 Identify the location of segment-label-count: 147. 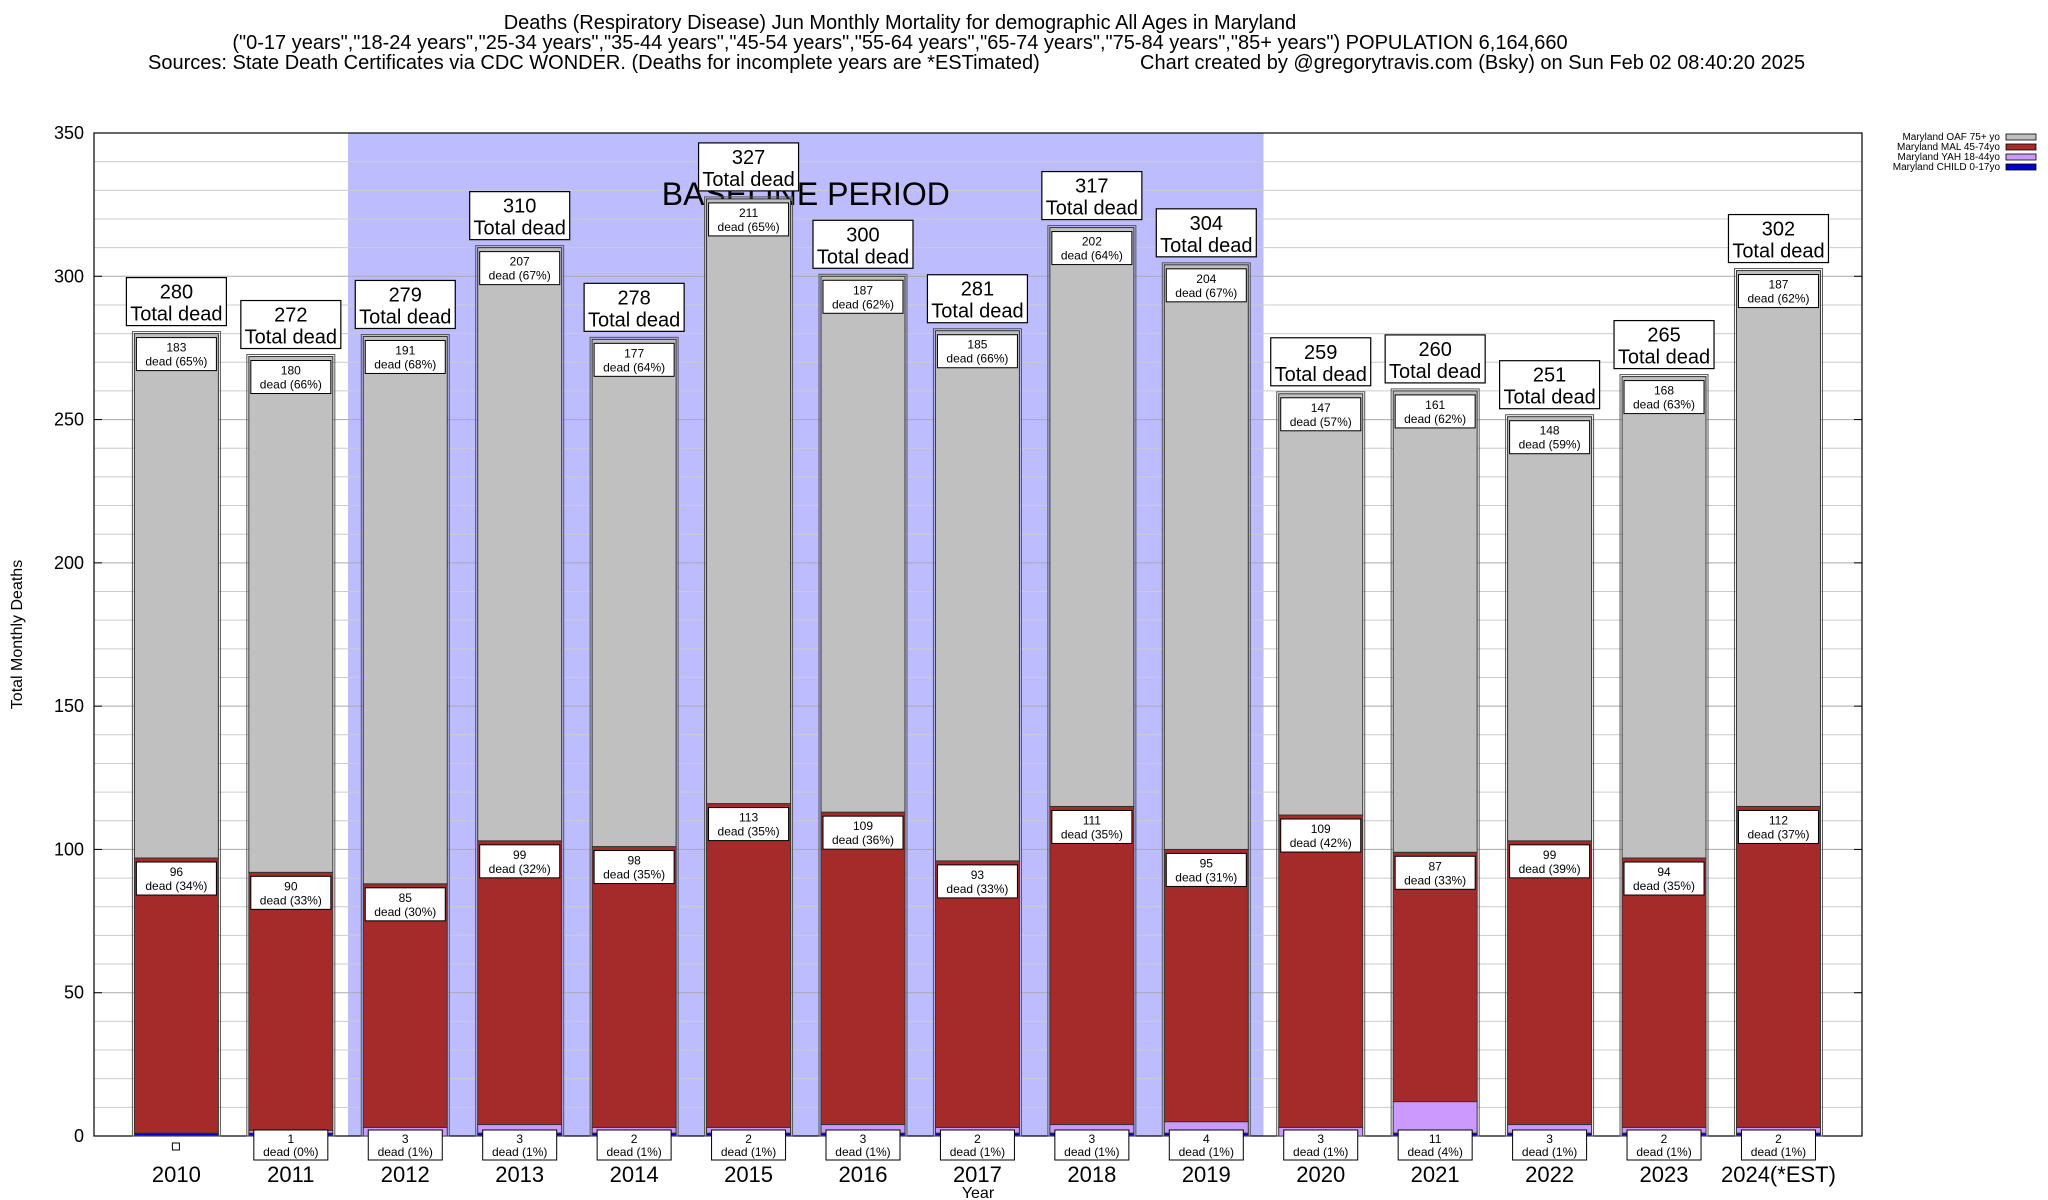
(1321, 408).